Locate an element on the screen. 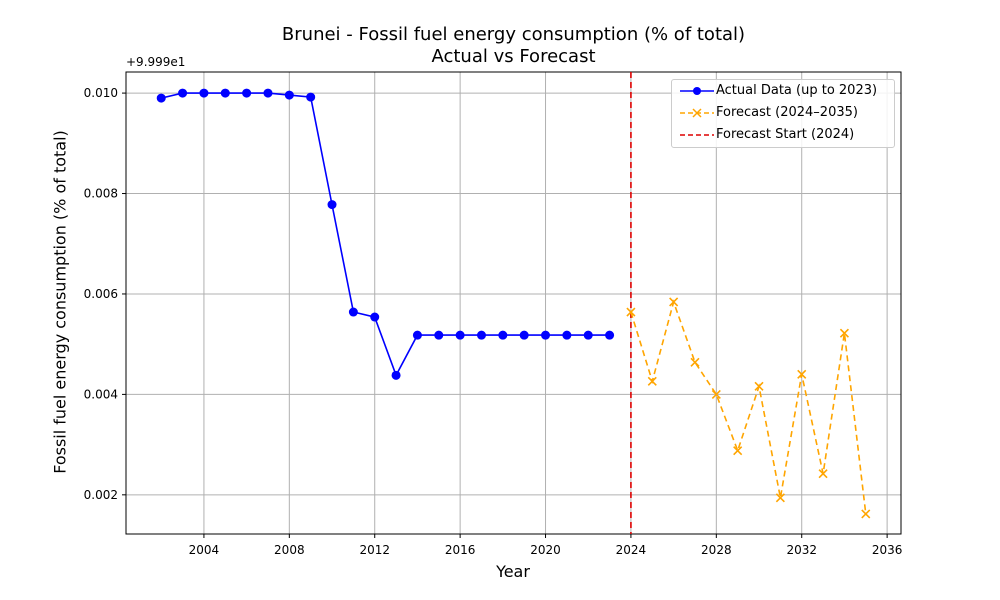  x-tick-label: 2024 is located at coordinates (631, 550).